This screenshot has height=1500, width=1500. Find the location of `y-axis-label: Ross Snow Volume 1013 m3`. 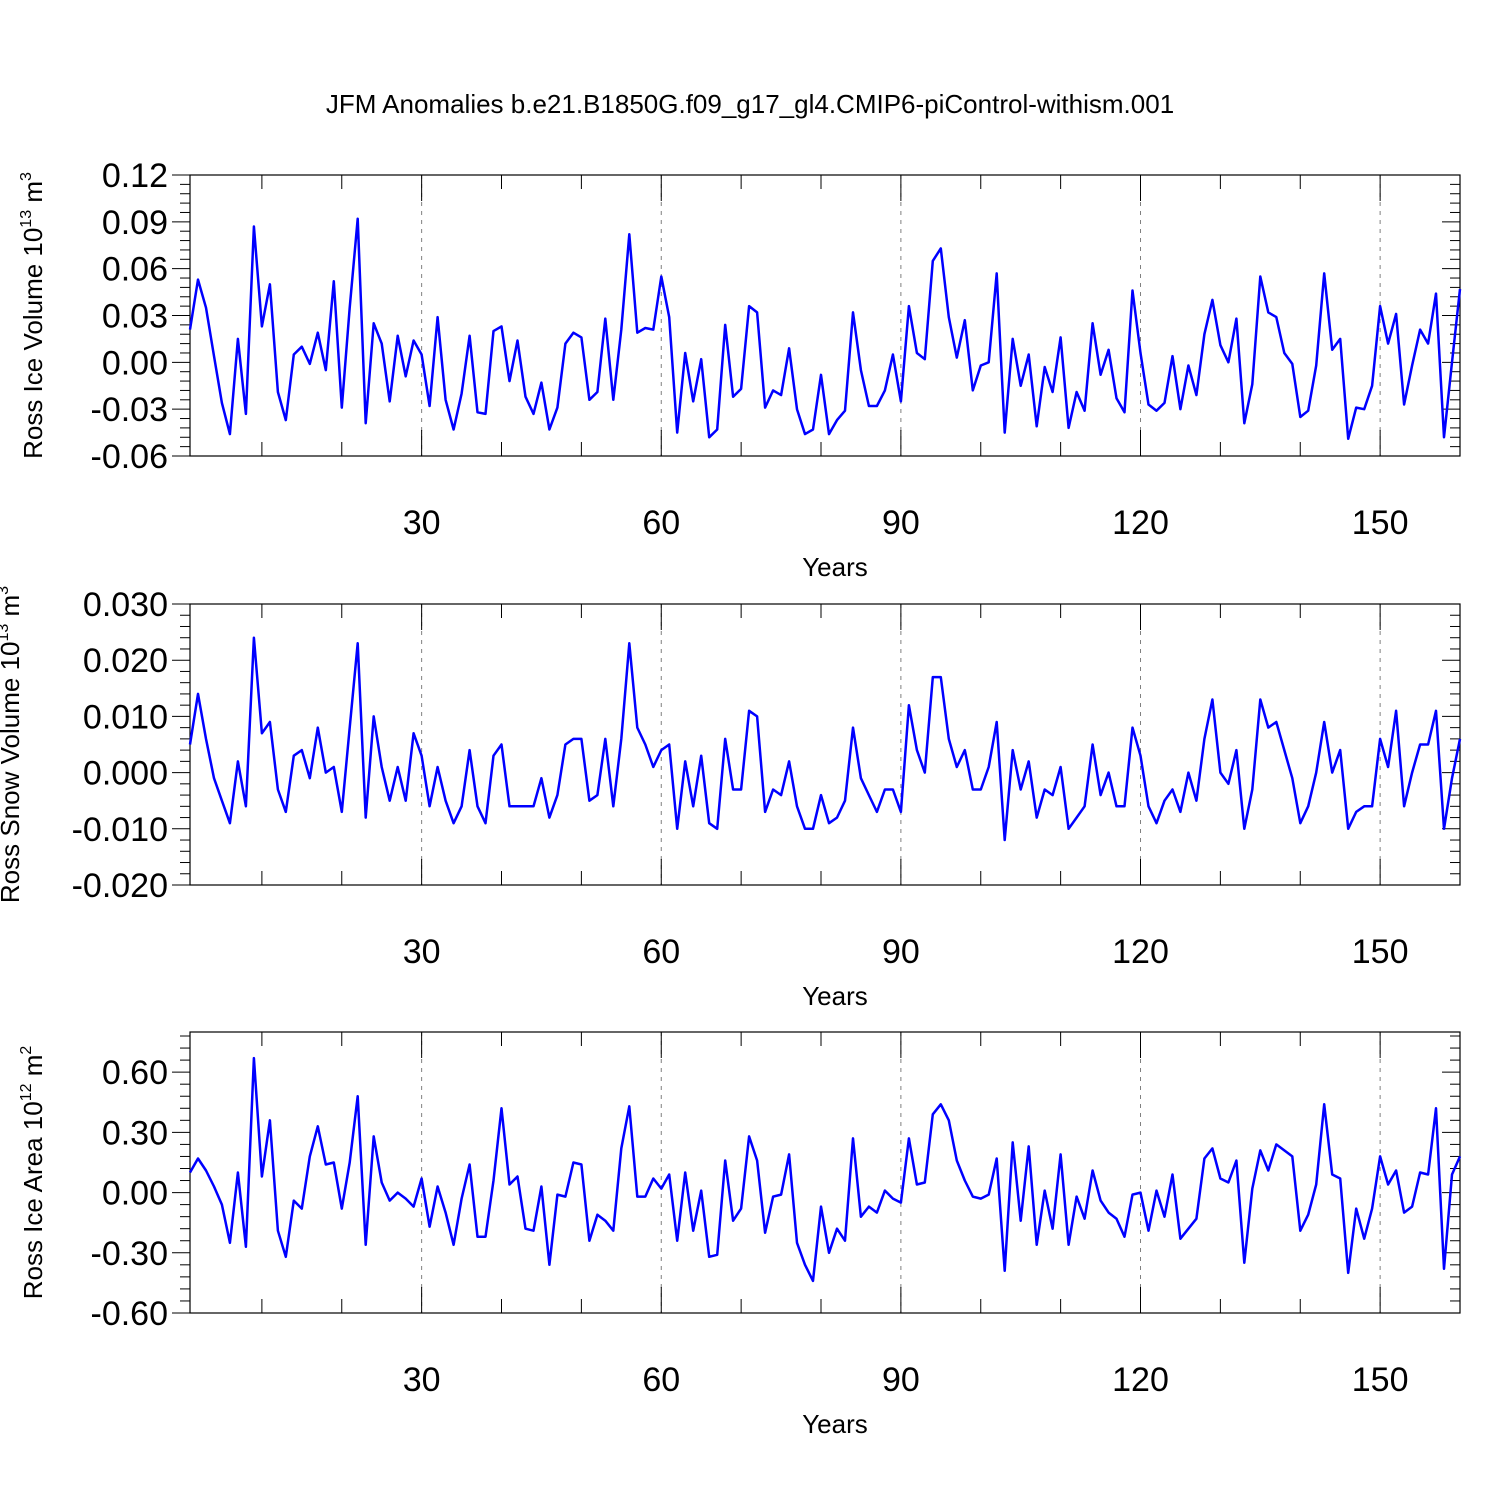

y-axis-label: Ross Snow Volume 1013 m3 is located at coordinates (12, 744).